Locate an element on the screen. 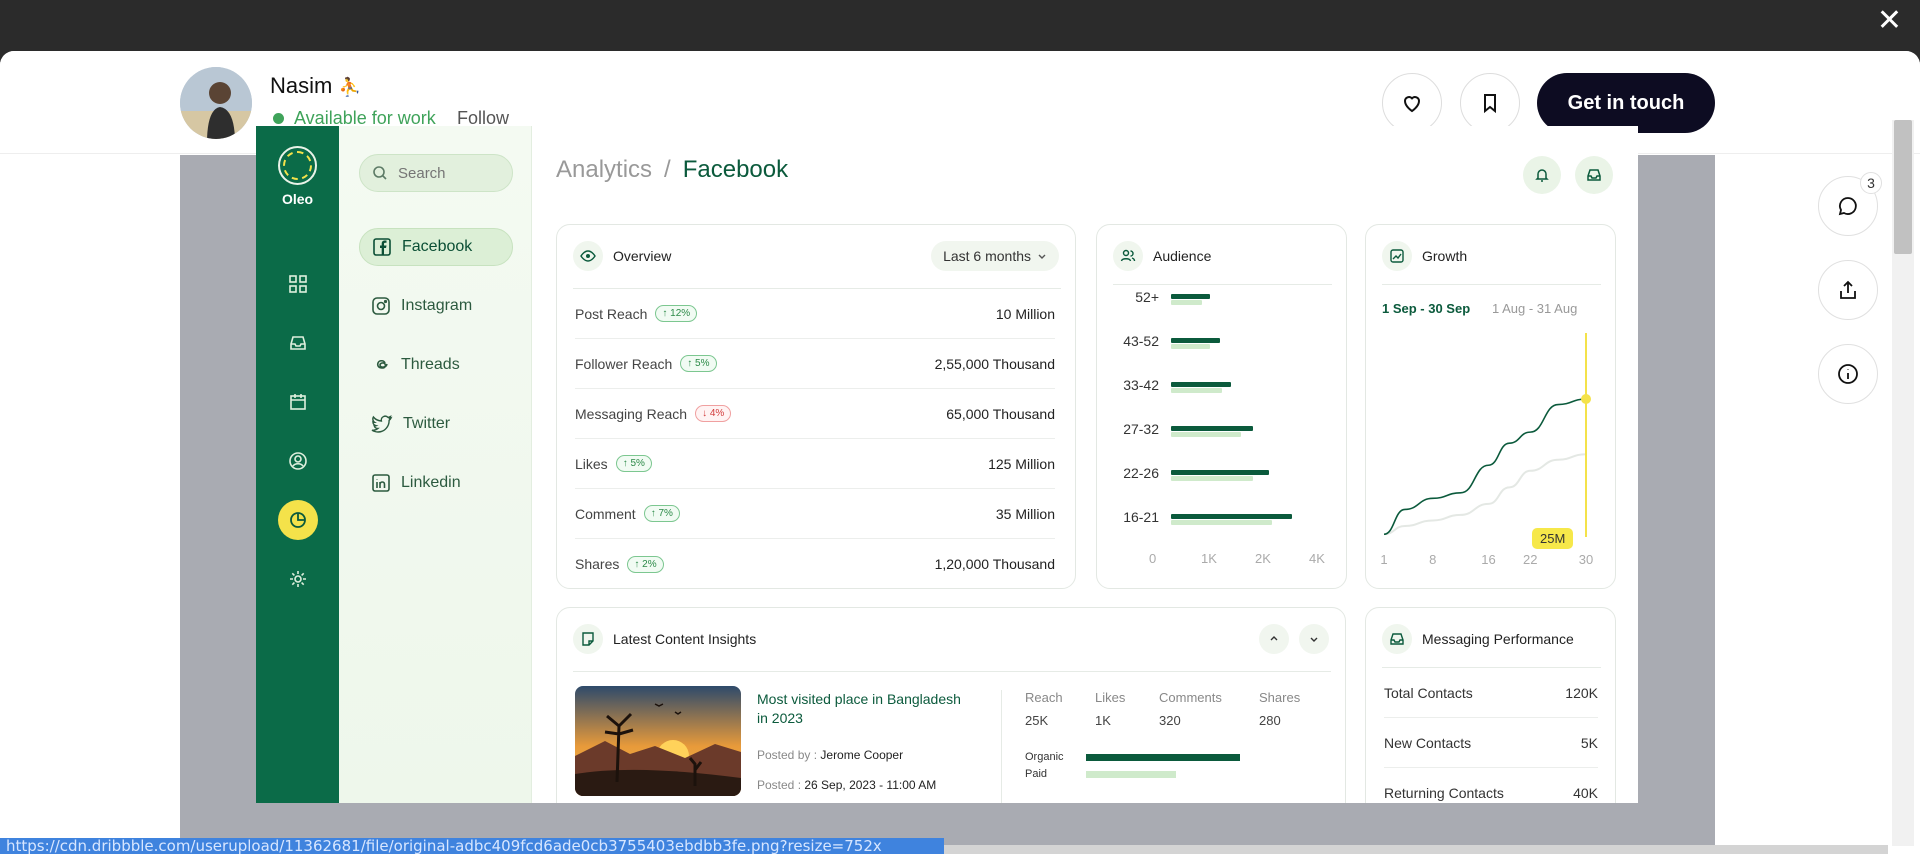  close-icon: ✕ is located at coordinates (1889, 20).